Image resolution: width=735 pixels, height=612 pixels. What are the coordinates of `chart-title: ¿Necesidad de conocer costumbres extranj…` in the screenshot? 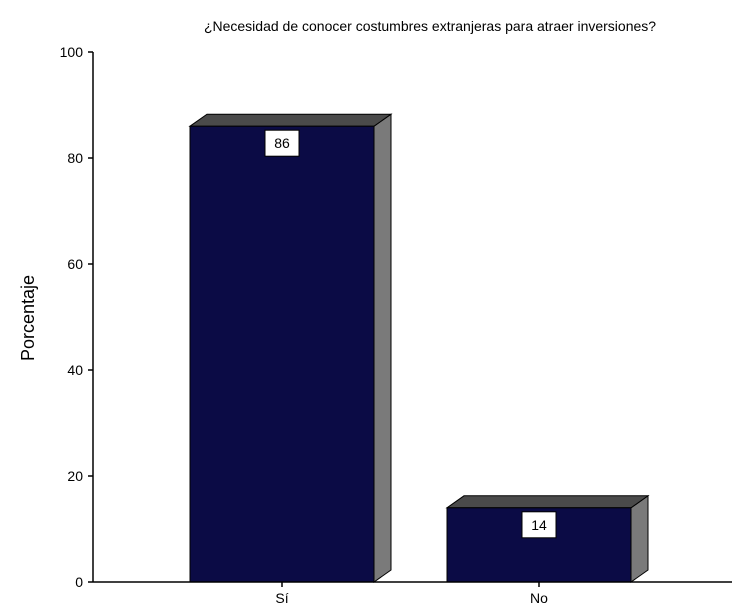 It's located at (430, 26).